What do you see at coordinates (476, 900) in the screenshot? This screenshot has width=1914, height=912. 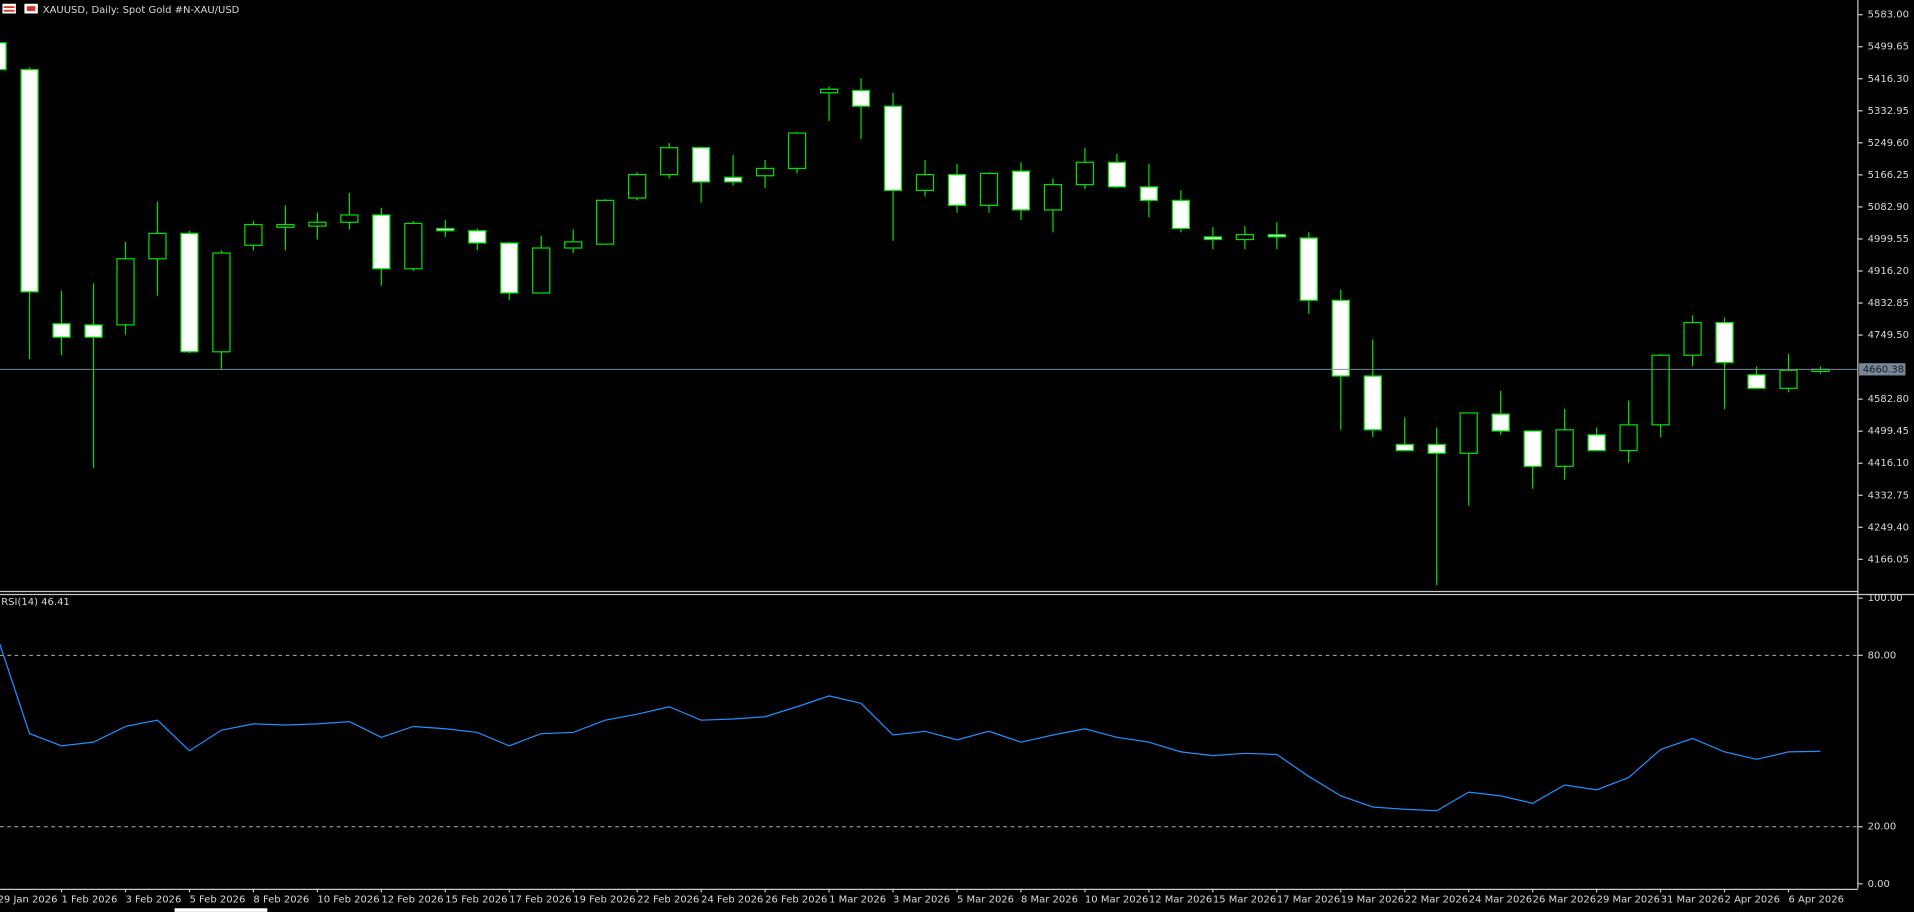 I see `x-tick-label: 15 Feb 2026` at bounding box center [476, 900].